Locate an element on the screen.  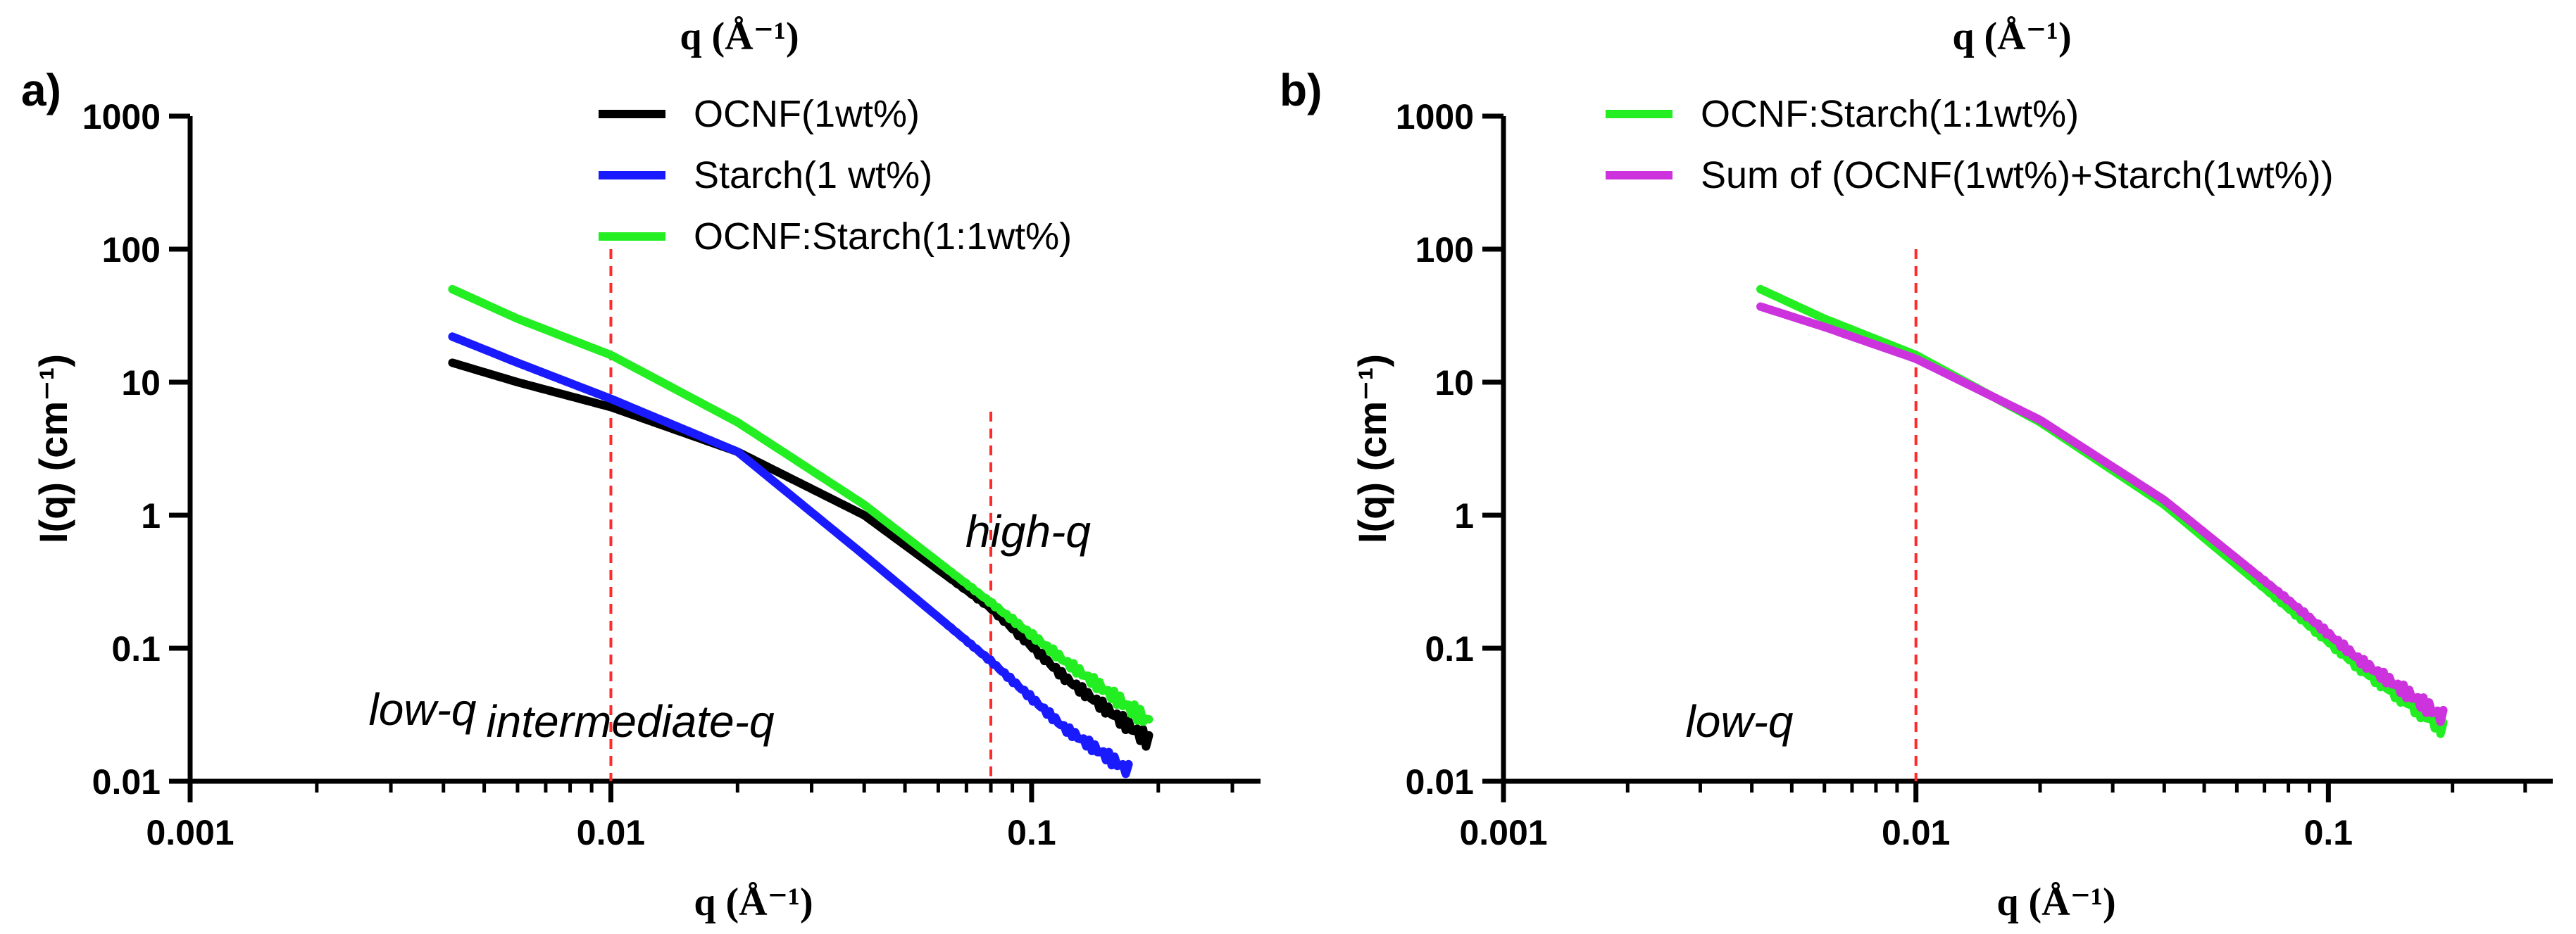
panel-label: b) is located at coordinates (1301, 90).